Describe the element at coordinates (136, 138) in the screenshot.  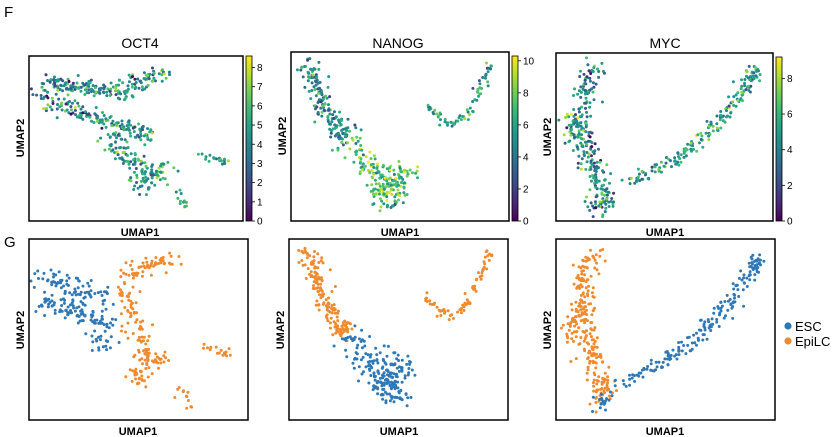
I see `plot-frame` at that location.